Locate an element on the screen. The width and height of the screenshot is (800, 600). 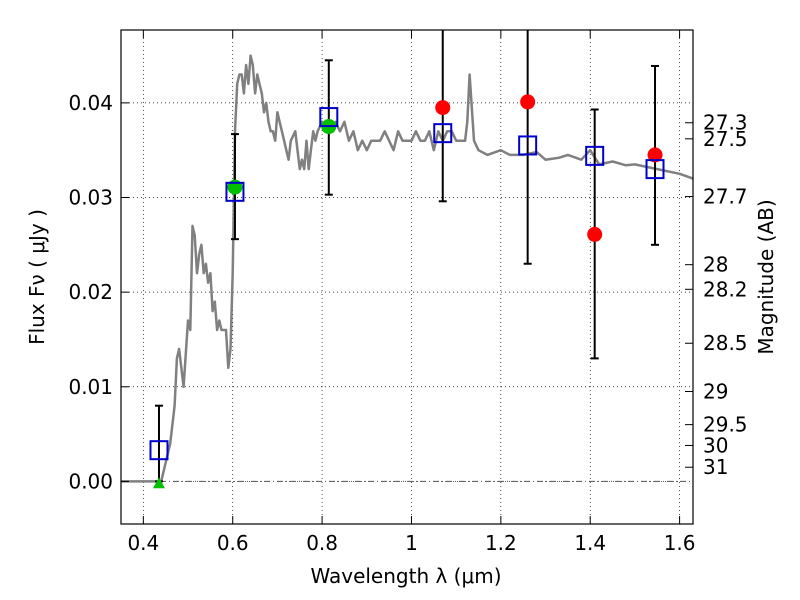
y2-axis-label: Magnitude (AB) is located at coordinates (766, 276).